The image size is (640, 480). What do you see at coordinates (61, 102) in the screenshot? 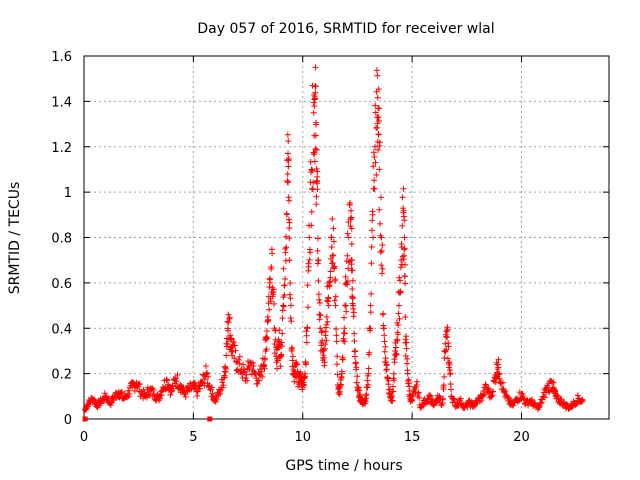
I see `y-tick-label: 1.4` at bounding box center [61, 102].